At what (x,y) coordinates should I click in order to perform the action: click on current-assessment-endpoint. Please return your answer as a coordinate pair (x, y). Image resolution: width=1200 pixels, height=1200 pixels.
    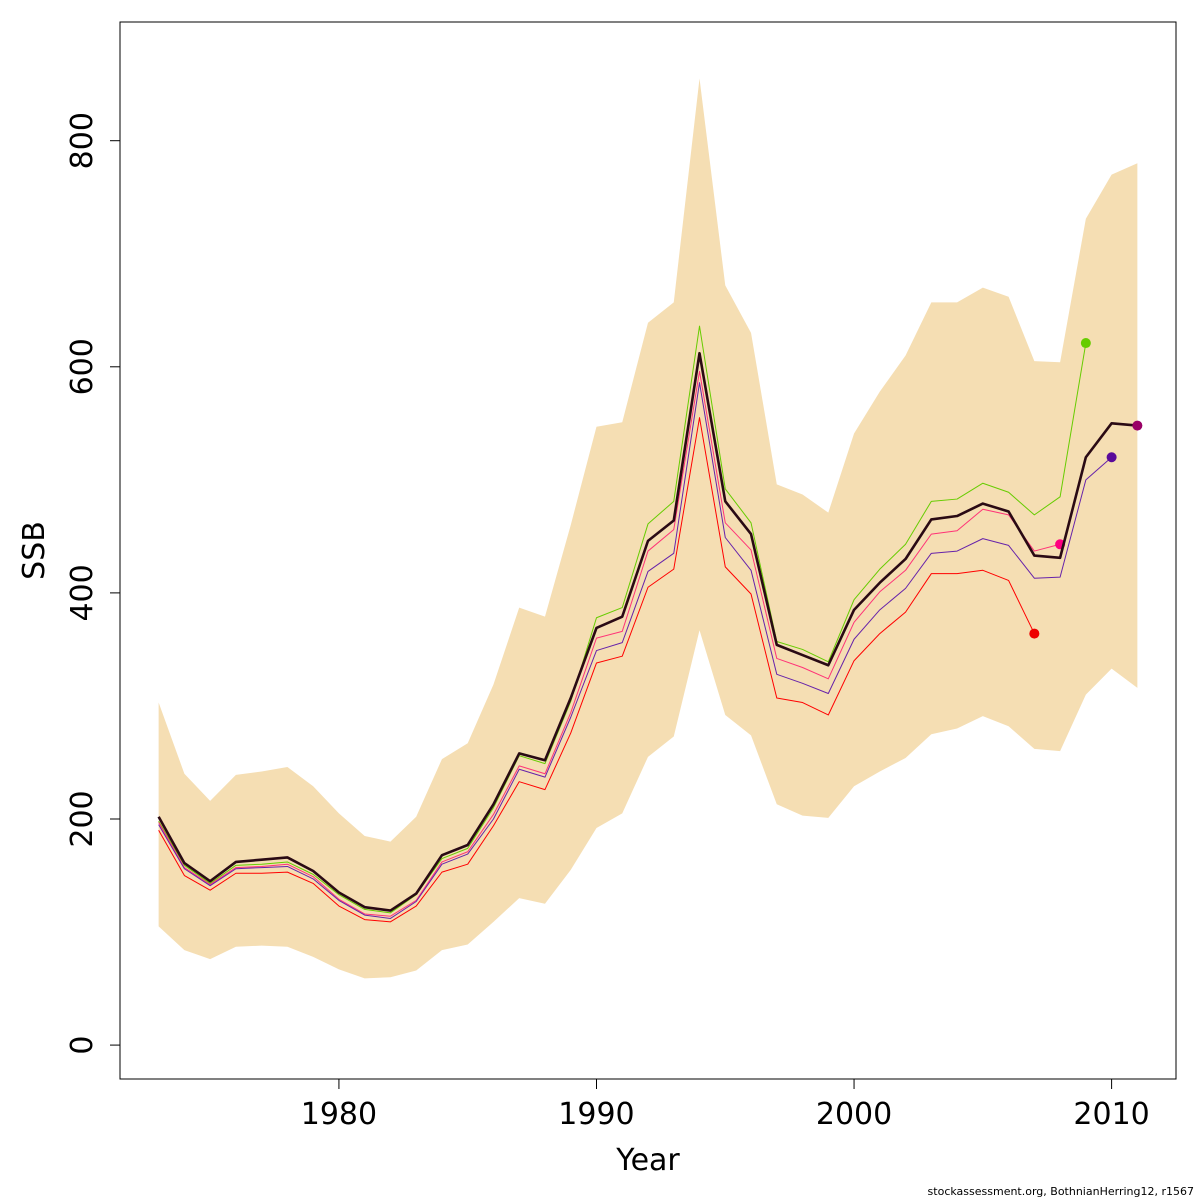
    Looking at the image, I should click on (1137, 425).